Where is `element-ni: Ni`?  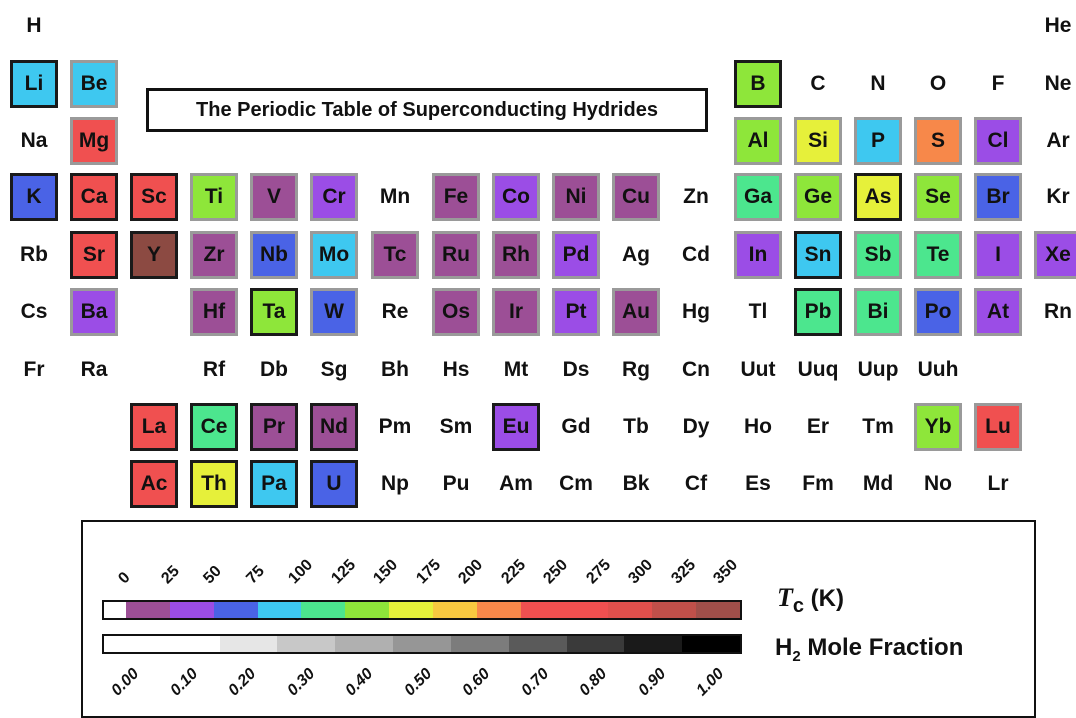 element-ni: Ni is located at coordinates (576, 197).